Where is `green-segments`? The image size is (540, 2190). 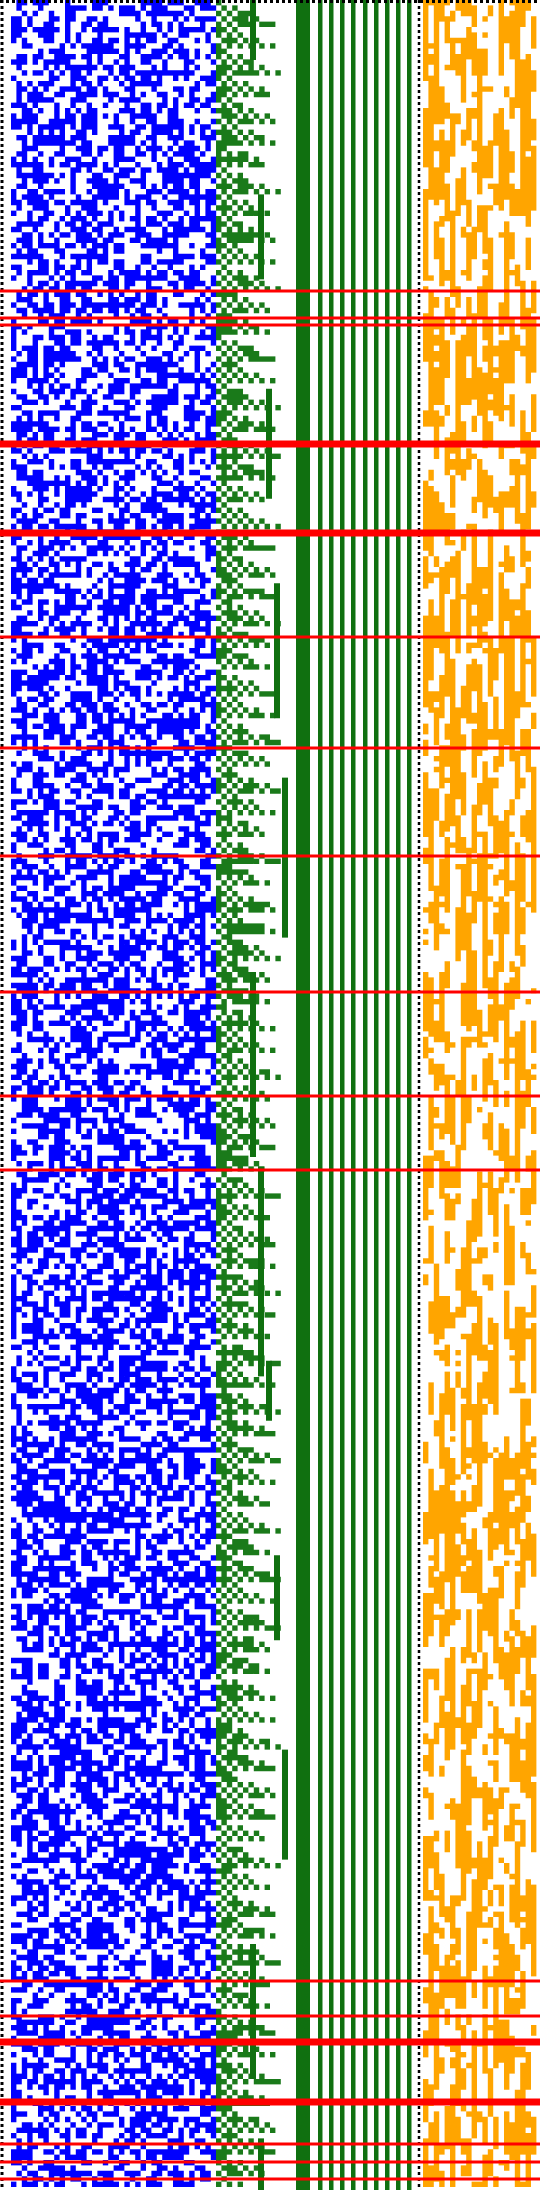 green-segments is located at coordinates (269, 1095).